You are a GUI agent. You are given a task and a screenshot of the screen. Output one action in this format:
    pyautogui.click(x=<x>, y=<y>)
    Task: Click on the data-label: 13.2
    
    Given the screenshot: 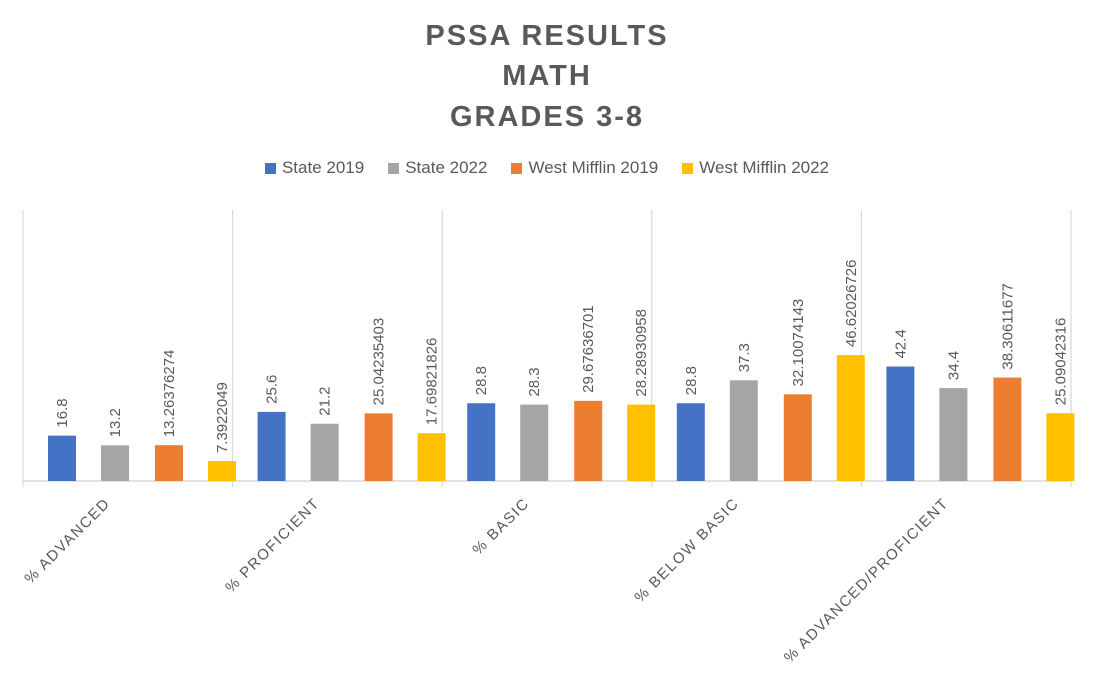 What is the action you would take?
    pyautogui.click(x=115, y=422)
    